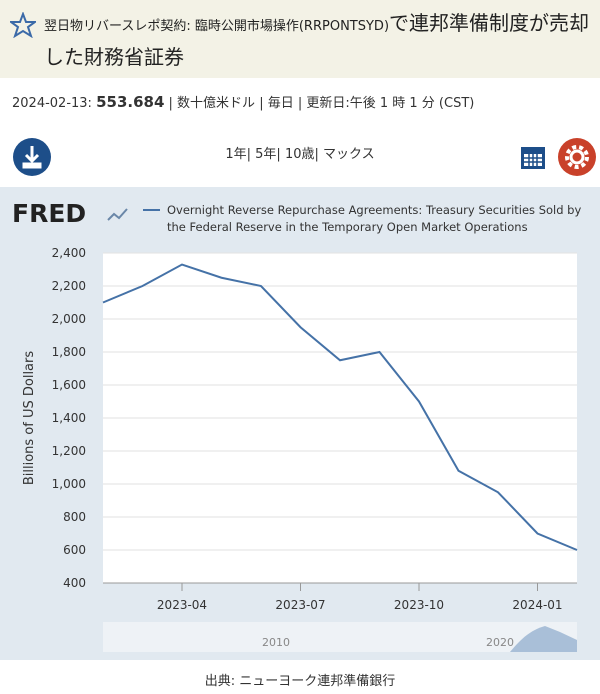 The image size is (600, 694). Describe the element at coordinates (130, 102) in the screenshot. I see `value: 553.684` at that location.